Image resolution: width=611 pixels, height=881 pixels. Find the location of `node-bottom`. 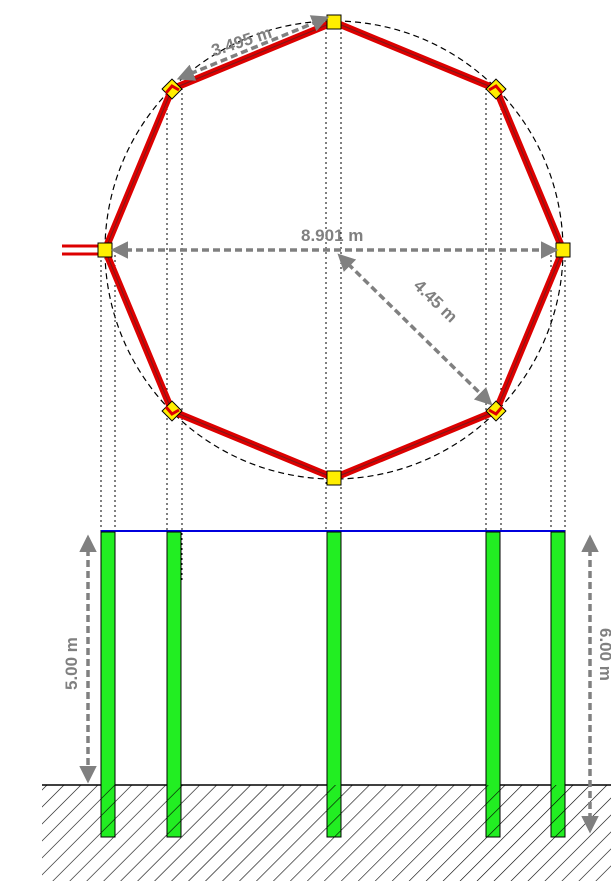

node-bottom is located at coordinates (334, 478).